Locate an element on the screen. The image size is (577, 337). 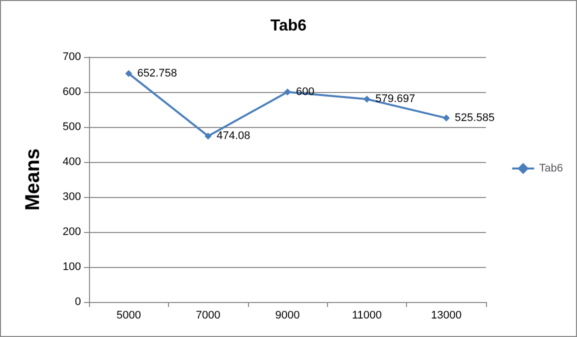
y-tick-label: 700 is located at coordinates (71, 57).